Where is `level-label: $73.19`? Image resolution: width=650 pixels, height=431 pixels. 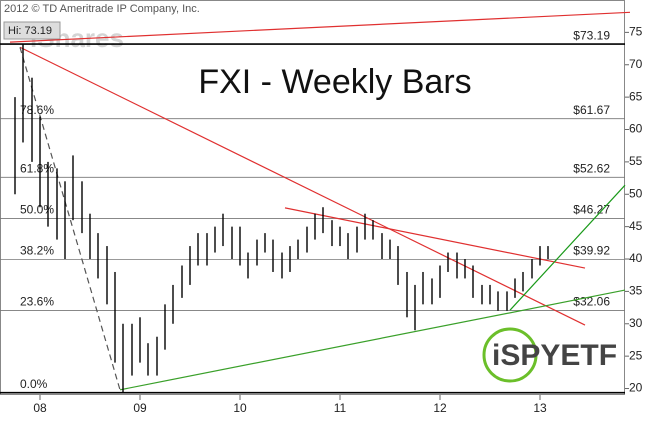
level-label: $73.19 is located at coordinates (591, 35).